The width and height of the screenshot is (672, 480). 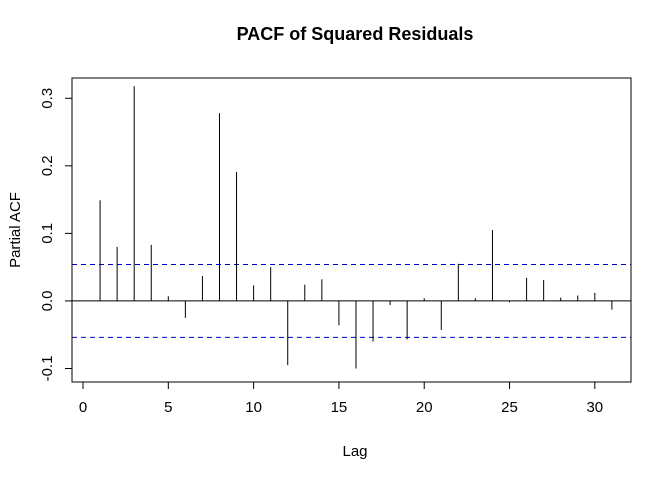 What do you see at coordinates (15, 230) in the screenshot?
I see `y-axis-label: Partial ACF` at bounding box center [15, 230].